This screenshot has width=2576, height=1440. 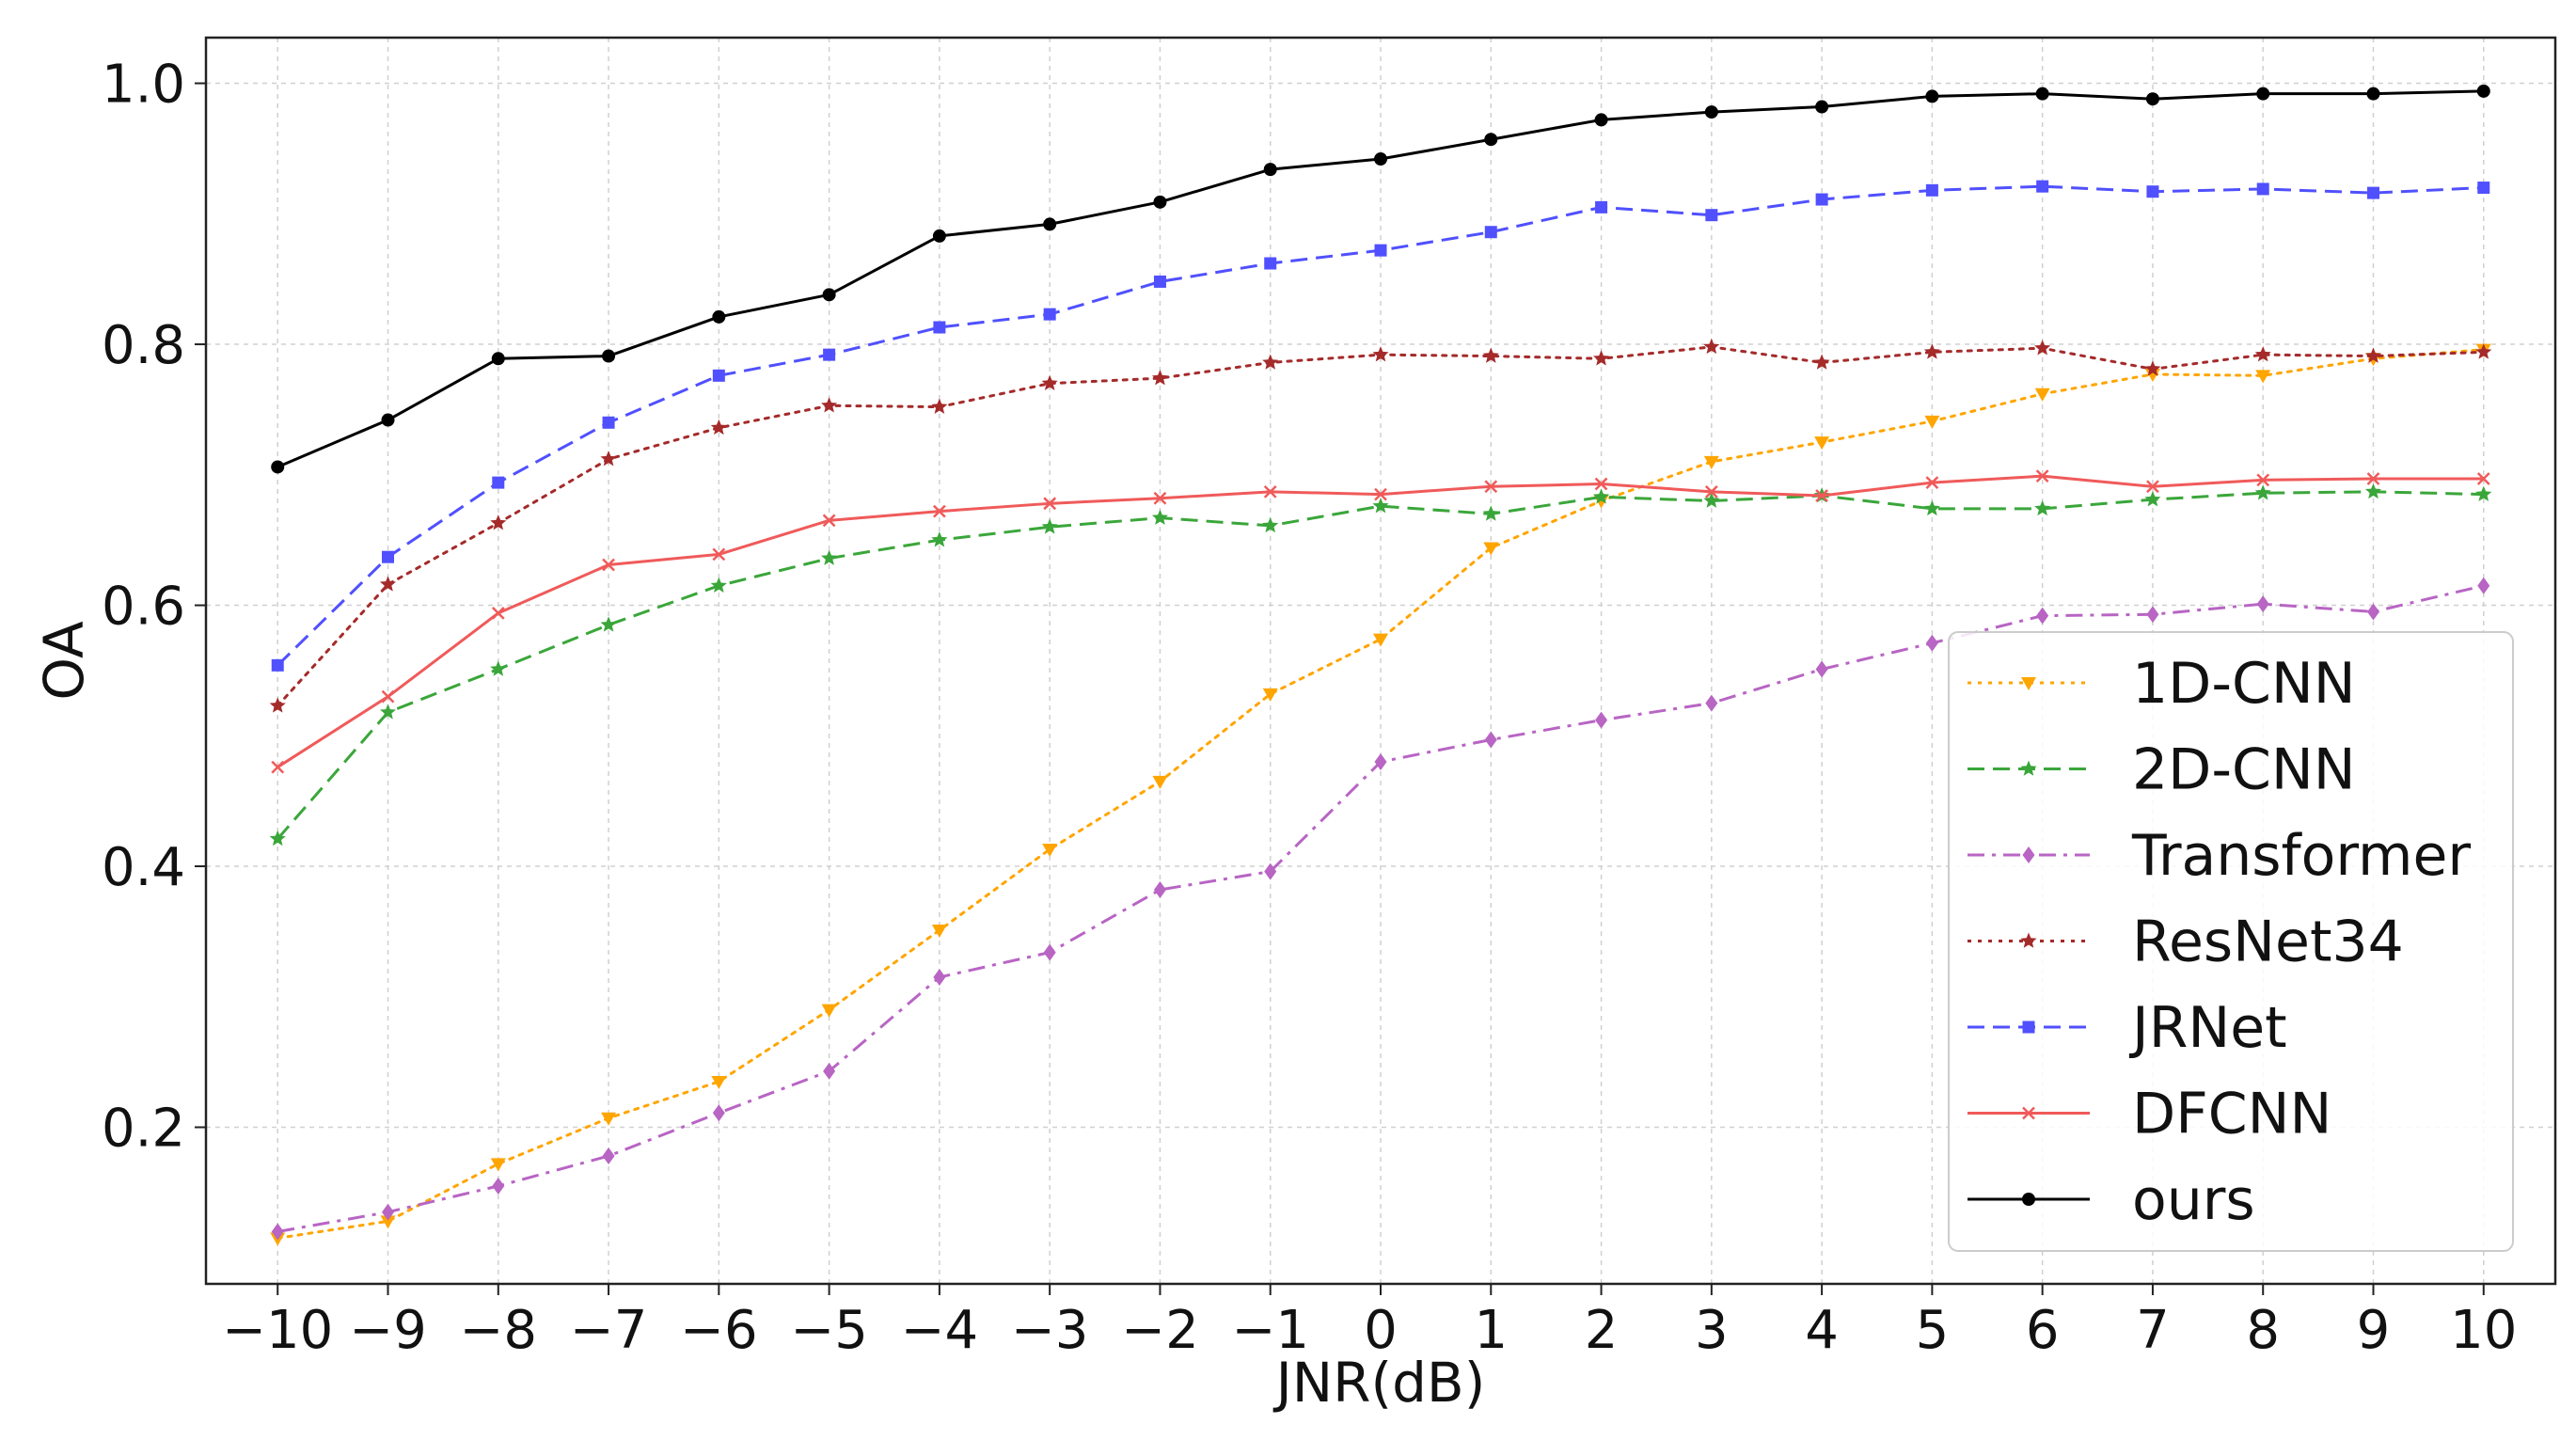 I want to click on legend-item-1d-cnn: 1D-CNN, so click(x=2162, y=684).